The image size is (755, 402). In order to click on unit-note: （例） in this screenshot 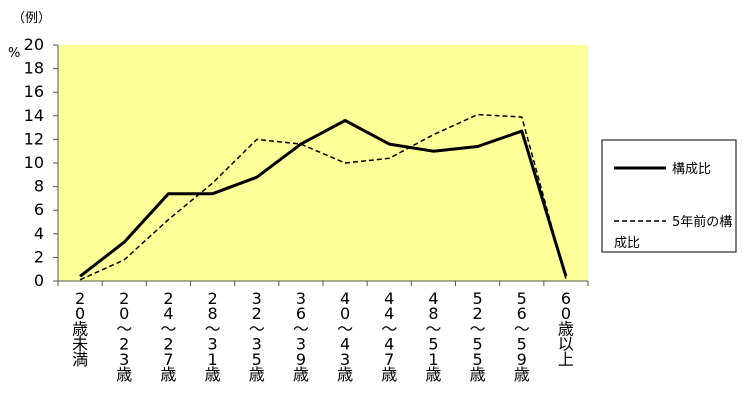, I will do `click(31, 18)`.